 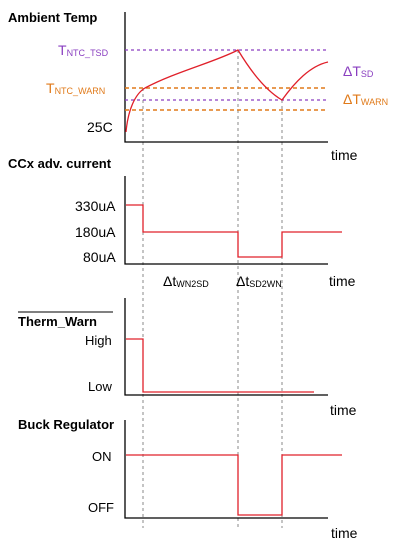 I want to click on buck-time-label: time, so click(x=344, y=533).